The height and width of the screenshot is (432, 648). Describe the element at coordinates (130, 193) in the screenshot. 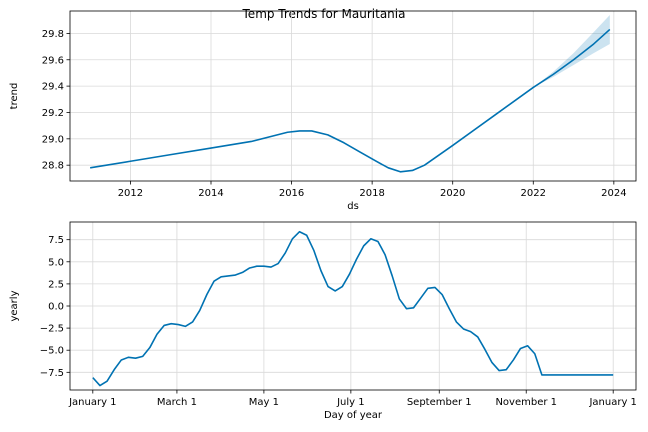

I see `trend-xtick-label-0: 2012` at that location.